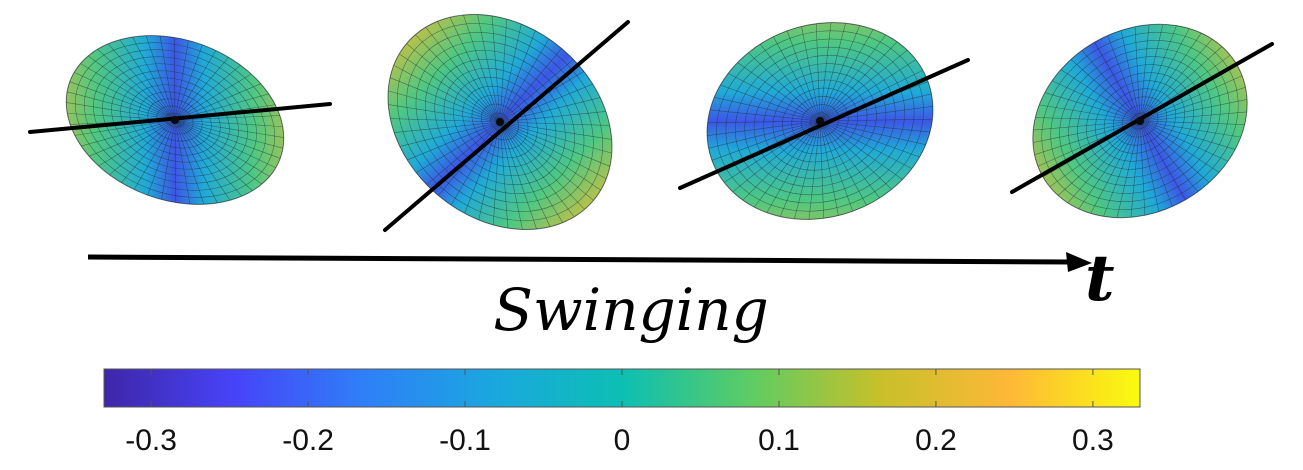 This screenshot has width=1303, height=470. I want to click on colorbar-tick-label: -0.3, so click(151, 440).